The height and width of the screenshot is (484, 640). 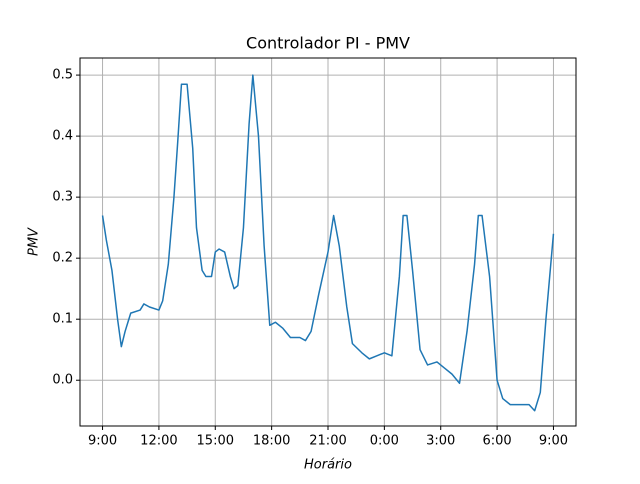 I want to click on x-tick-label: 3:00, so click(x=440, y=441).